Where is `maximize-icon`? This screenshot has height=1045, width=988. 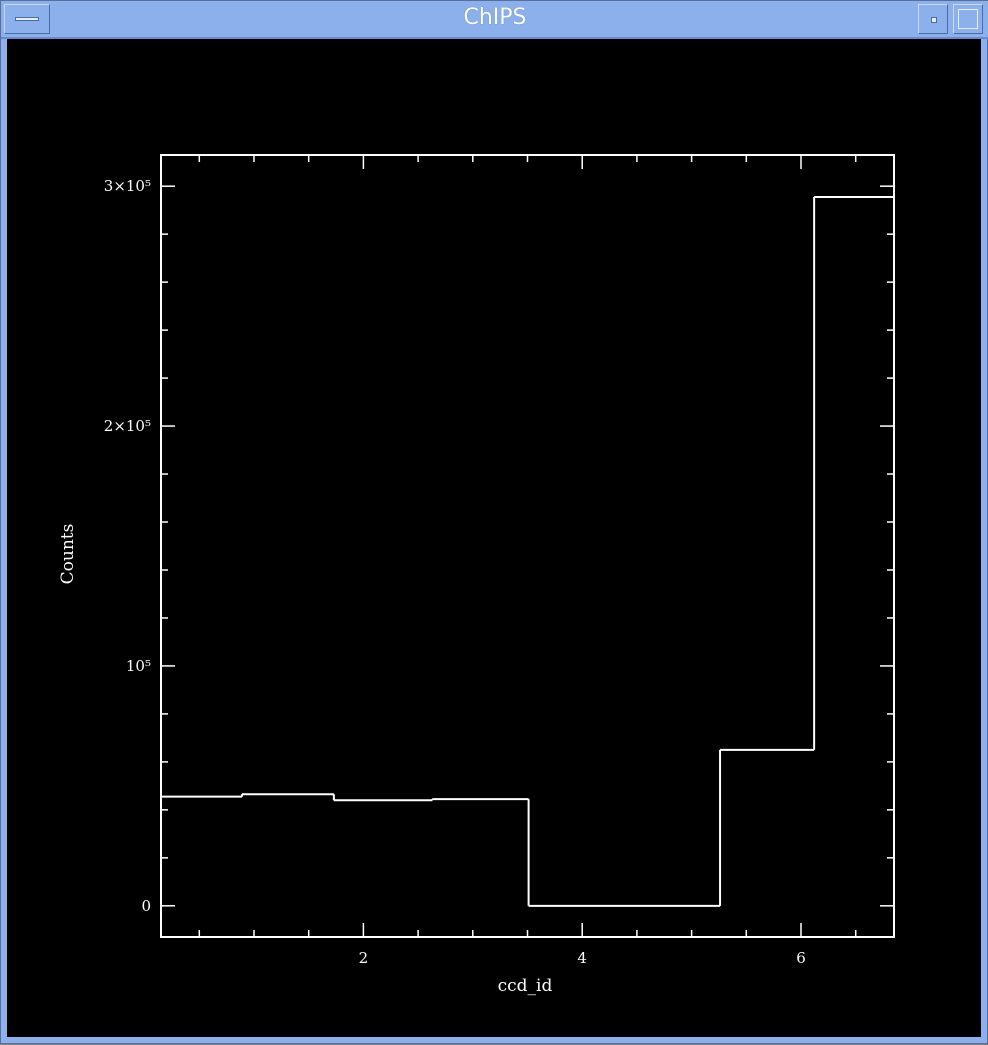 maximize-icon is located at coordinates (968, 19).